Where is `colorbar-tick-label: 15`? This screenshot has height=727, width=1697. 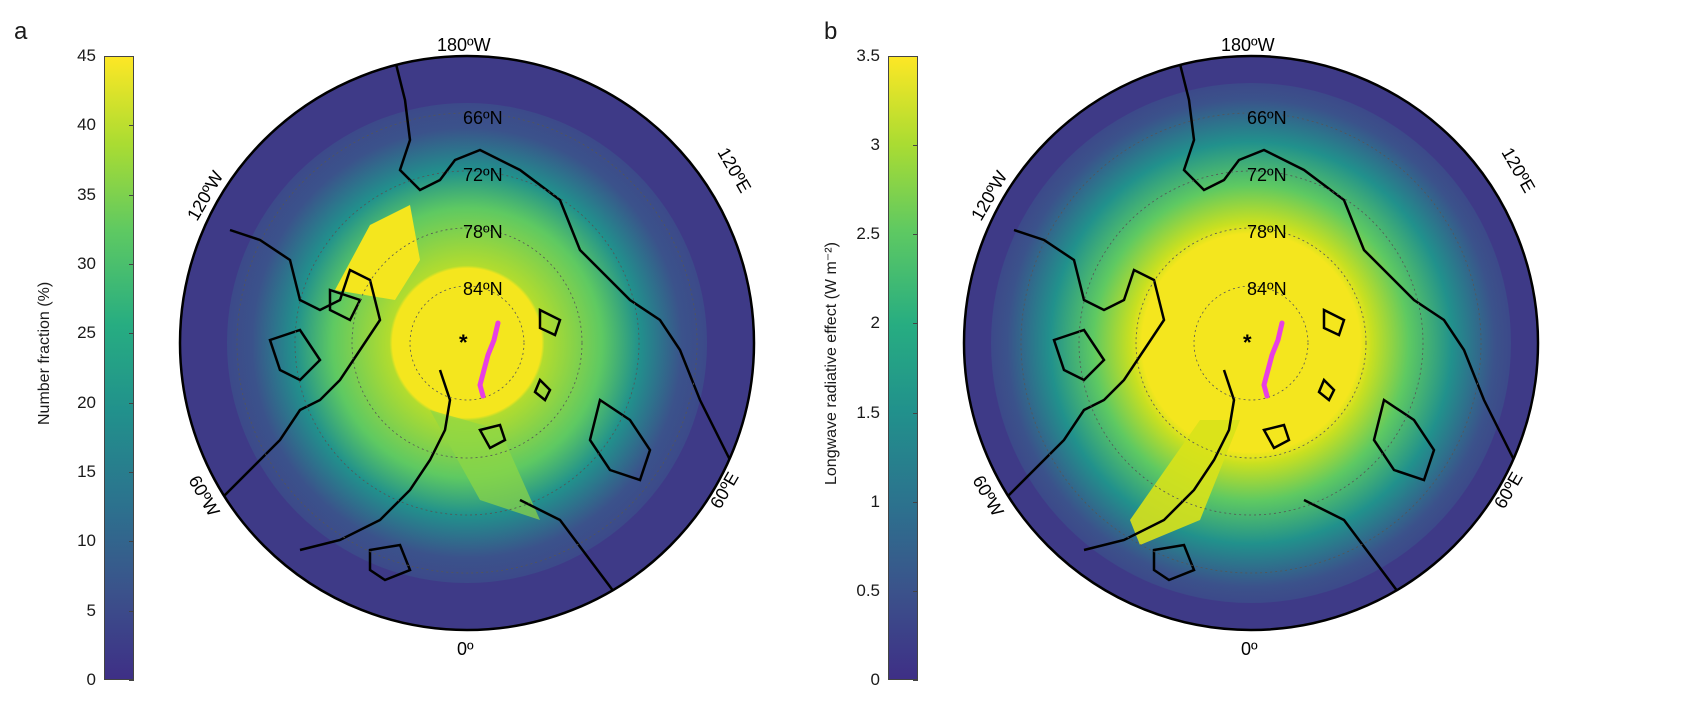 colorbar-tick-label: 15 is located at coordinates (86, 471).